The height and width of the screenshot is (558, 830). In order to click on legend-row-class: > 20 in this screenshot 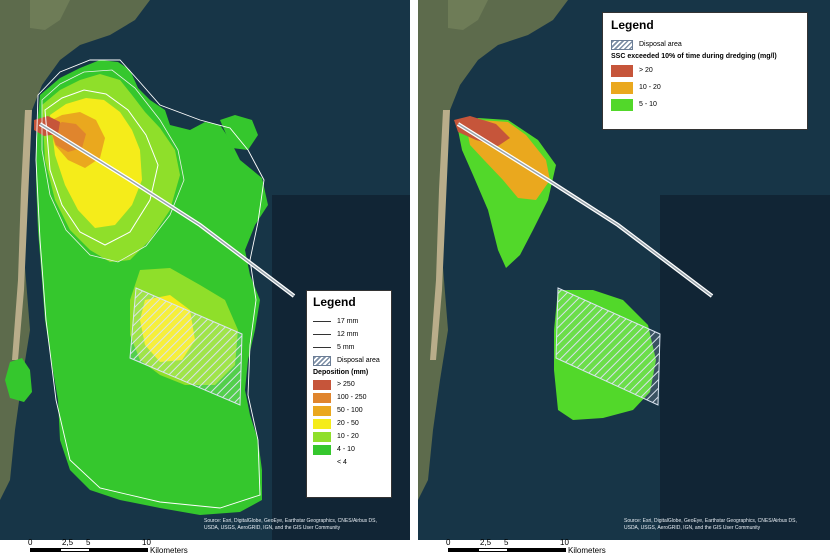, I will do `click(705, 70)`.